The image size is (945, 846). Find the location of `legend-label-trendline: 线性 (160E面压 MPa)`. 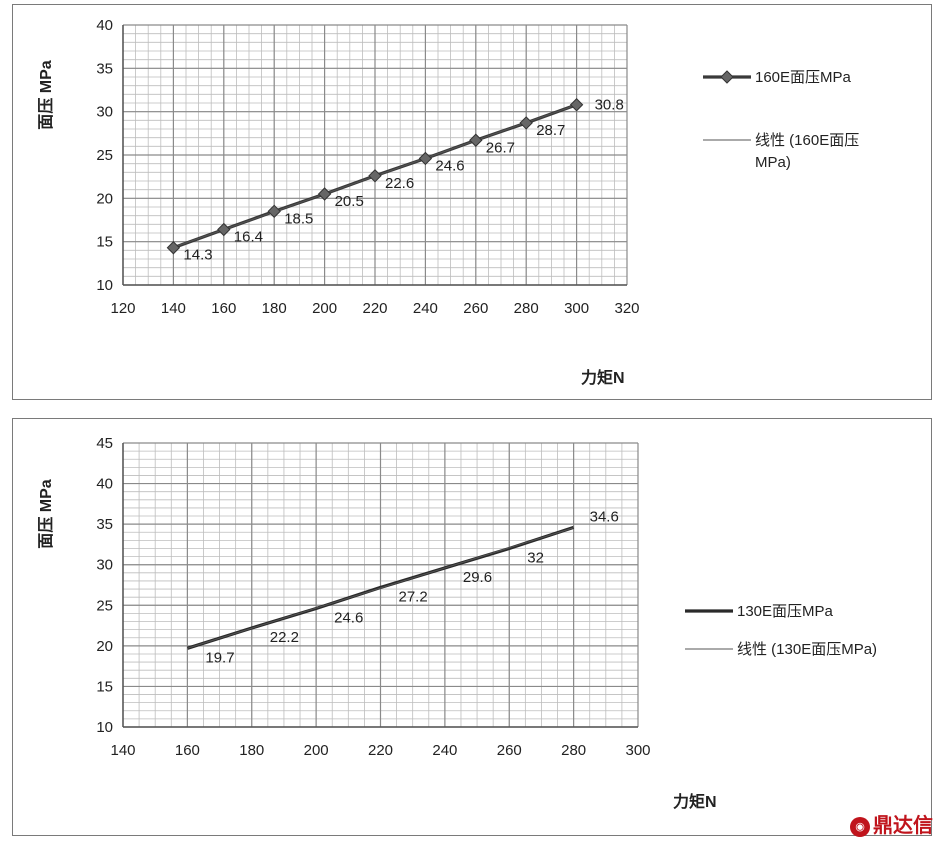

legend-label-trendline: 线性 (160E面压 MPa) is located at coordinates (807, 151).